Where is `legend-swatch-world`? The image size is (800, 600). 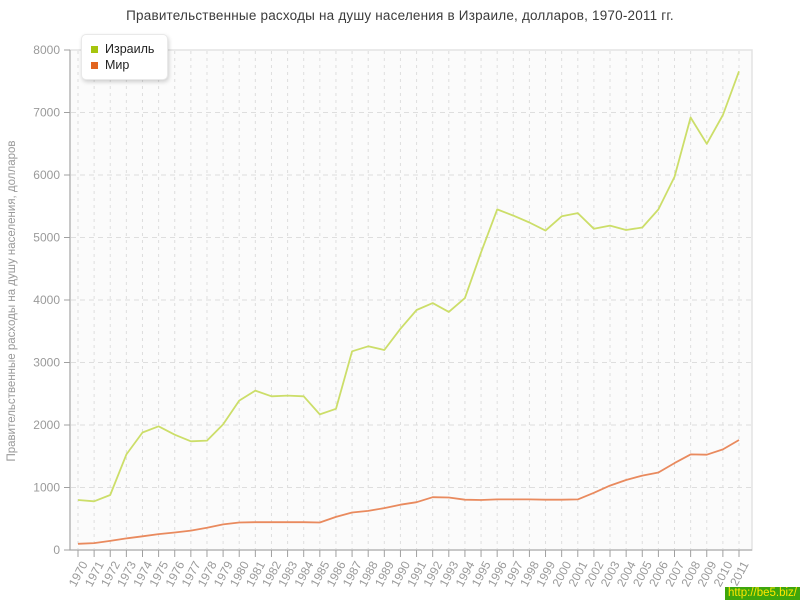 legend-swatch-world is located at coordinates (94, 65).